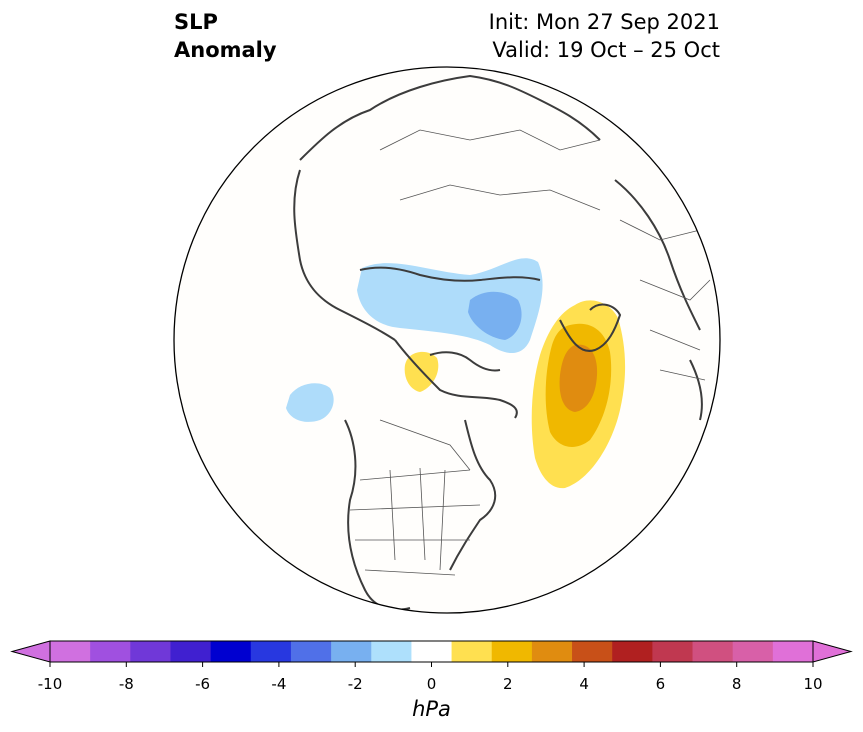 This screenshot has height=732, width=863. What do you see at coordinates (812, 684) in the screenshot?
I see `colorbar-tick-label: 10` at bounding box center [812, 684].